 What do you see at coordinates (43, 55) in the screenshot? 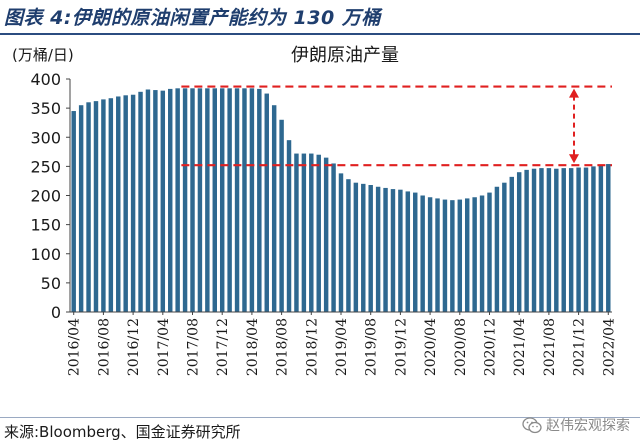
I see `y-unit-label: (万桶/日)` at bounding box center [43, 55].